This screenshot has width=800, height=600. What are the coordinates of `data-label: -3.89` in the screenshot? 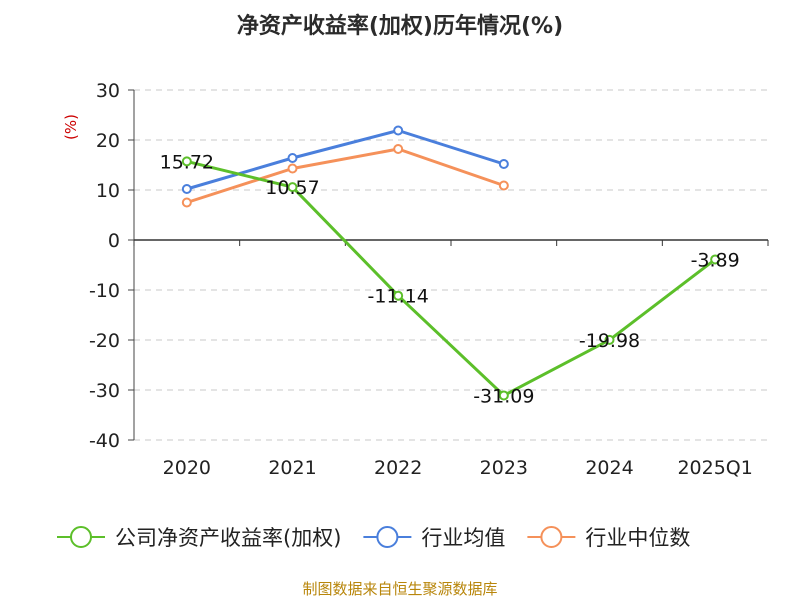 It's located at (715, 260).